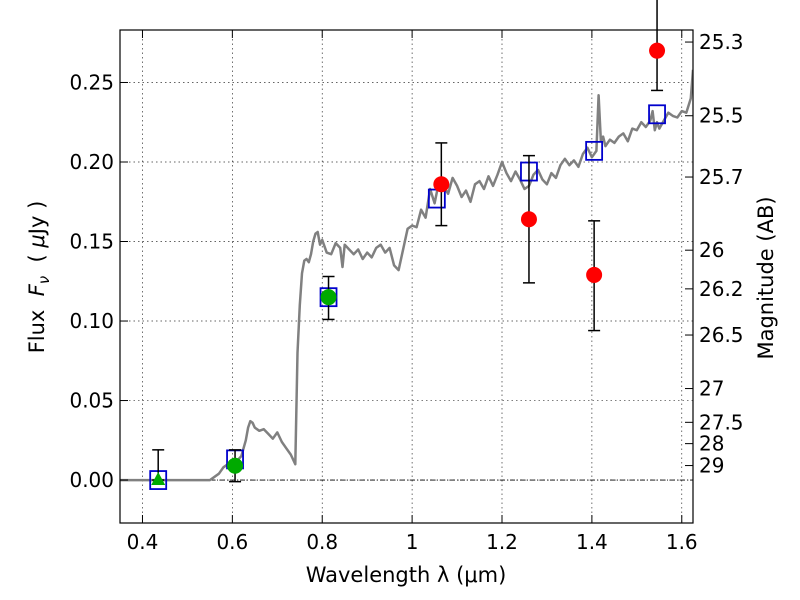 This screenshot has width=800, height=600. What do you see at coordinates (711, 250) in the screenshot?
I see `right-tick-label: 26` at bounding box center [711, 250].